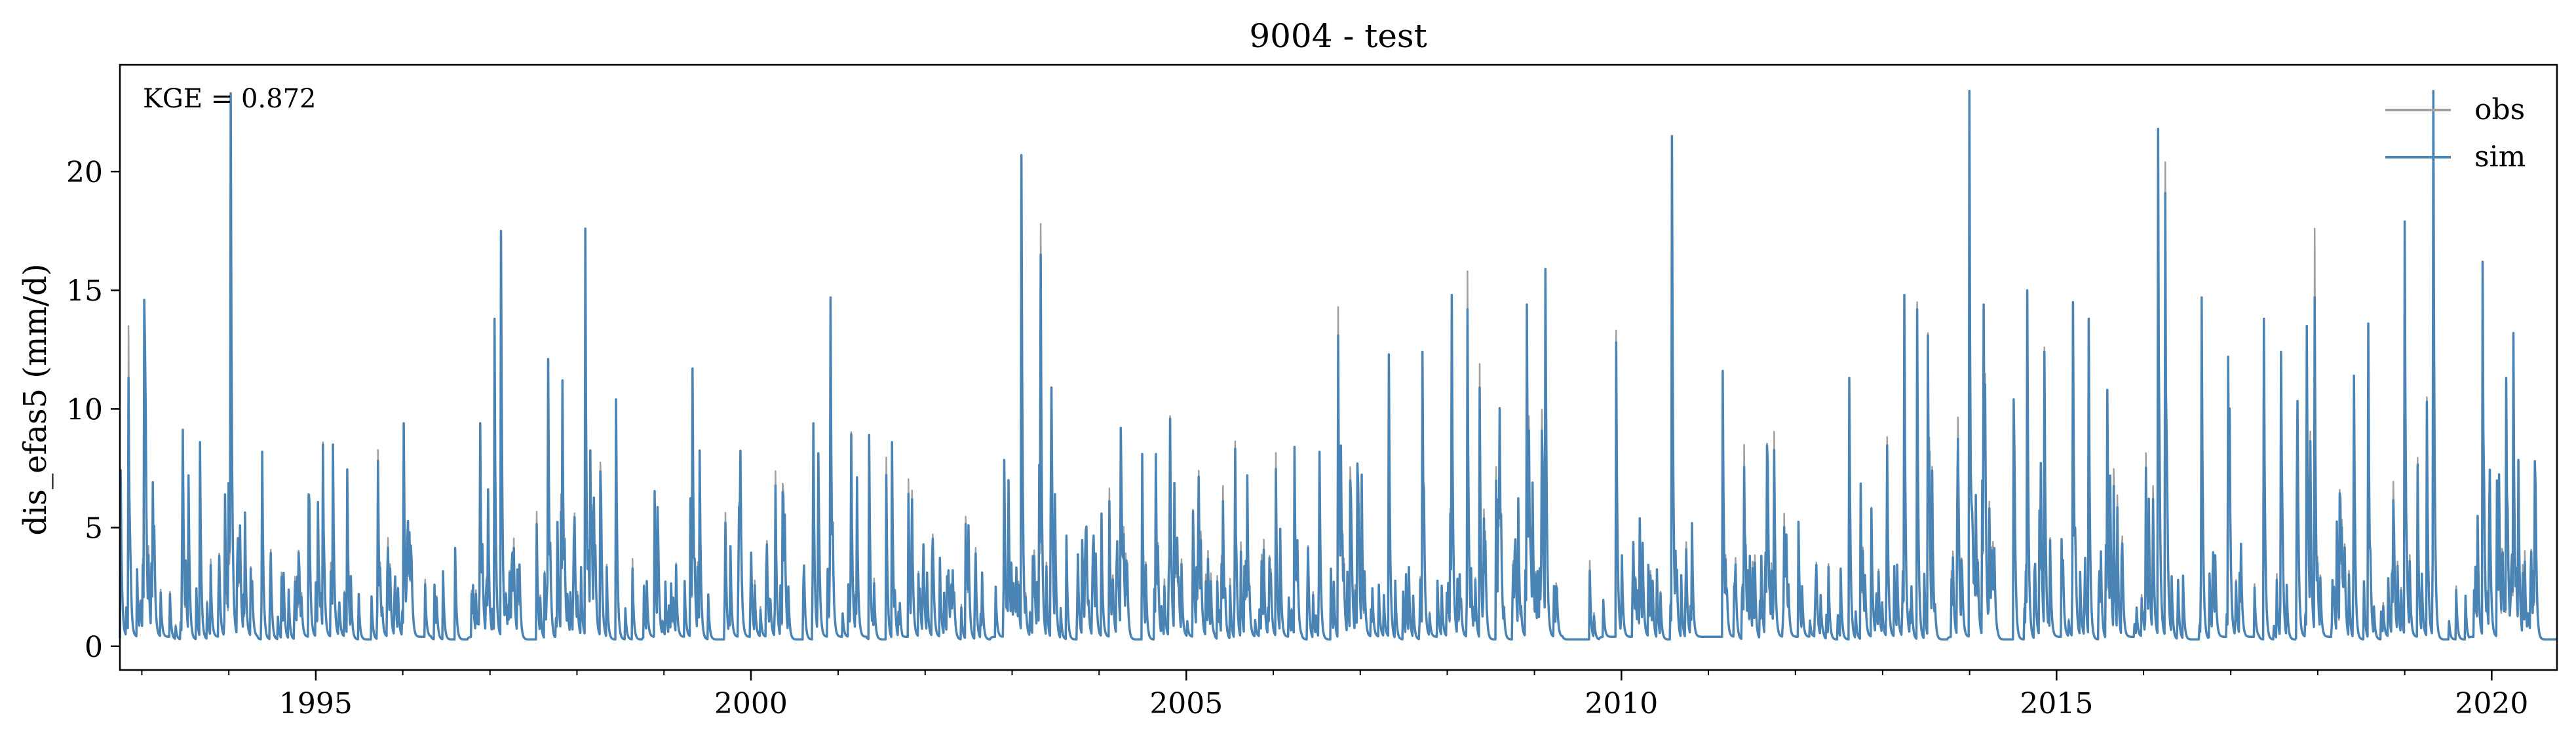 Image resolution: width=2576 pixels, height=744 pixels. Describe the element at coordinates (35, 399) in the screenshot. I see `y-axis-label: dis_efas5 (mm/d)` at that location.